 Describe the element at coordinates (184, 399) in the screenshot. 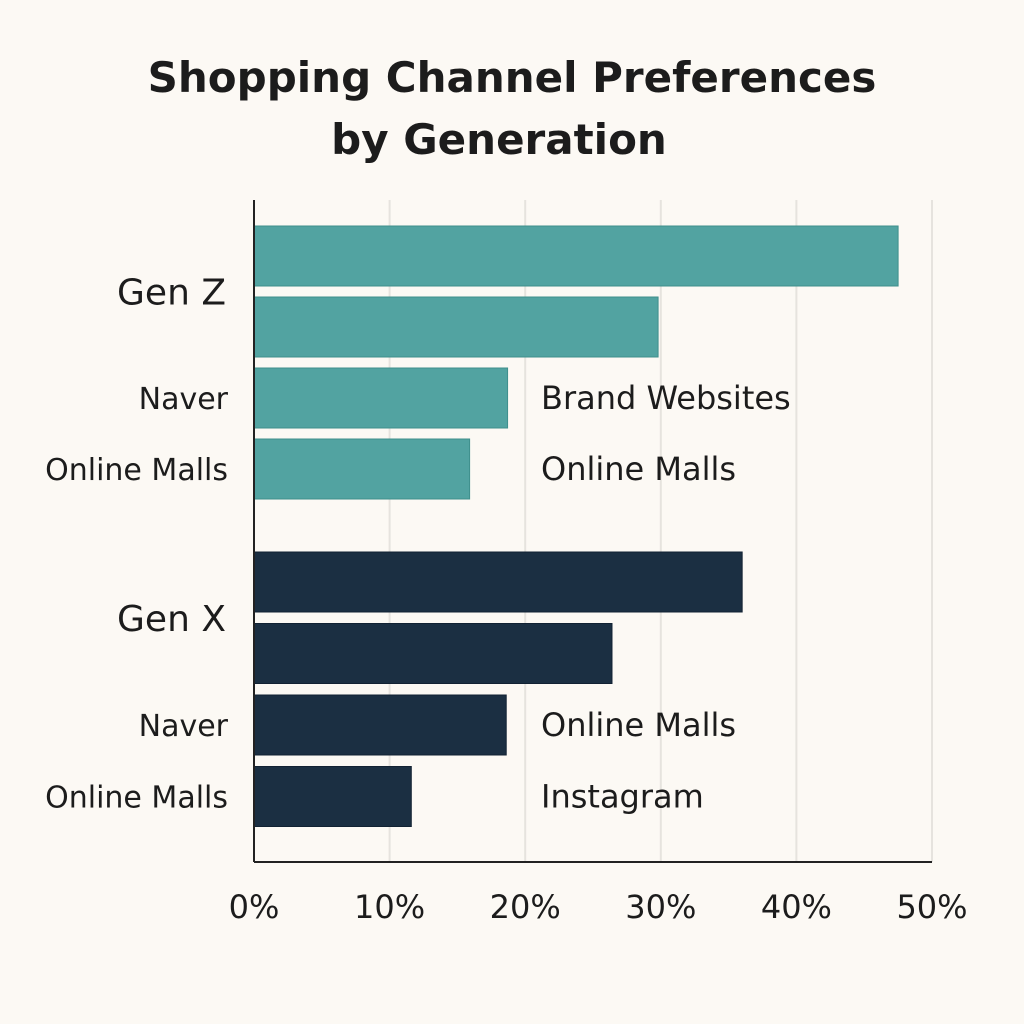

I see `gen-z-left-label-3: Naver` at that location.